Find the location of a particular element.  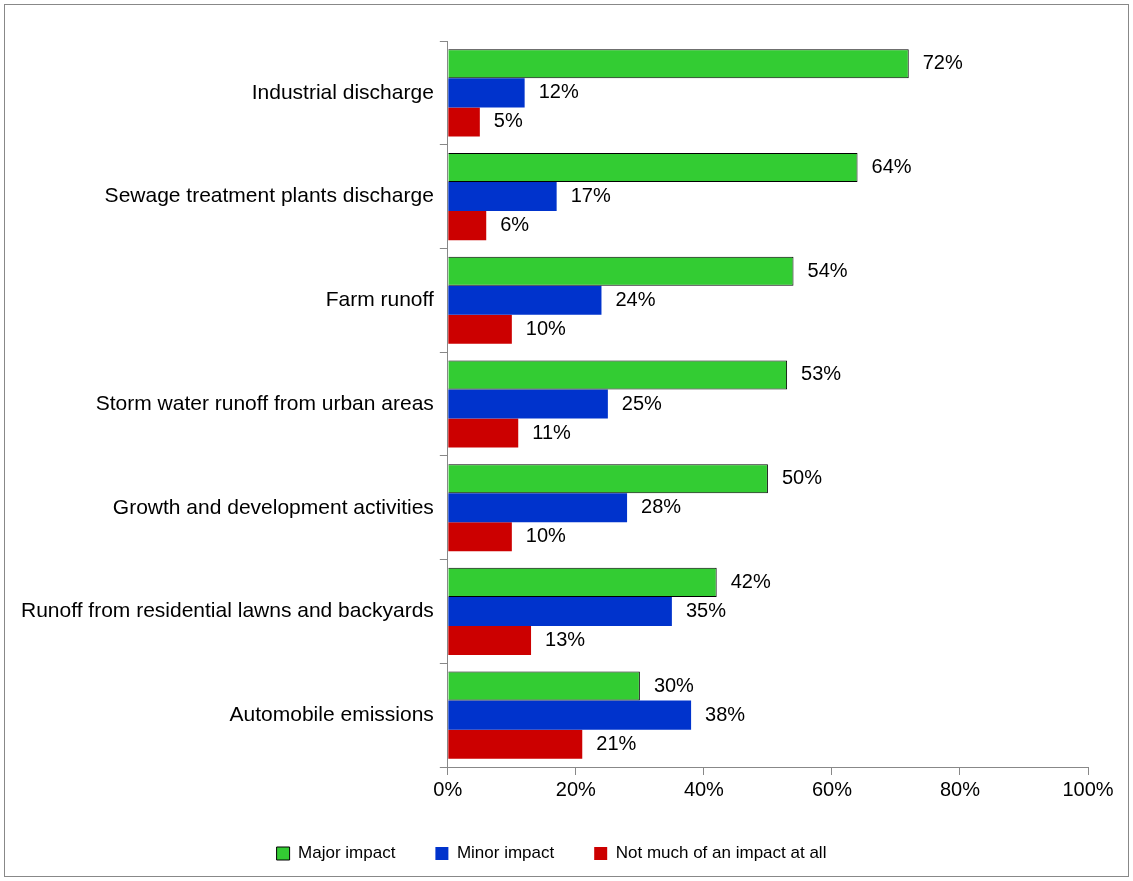

x-tick-label: 80% is located at coordinates (960, 788).